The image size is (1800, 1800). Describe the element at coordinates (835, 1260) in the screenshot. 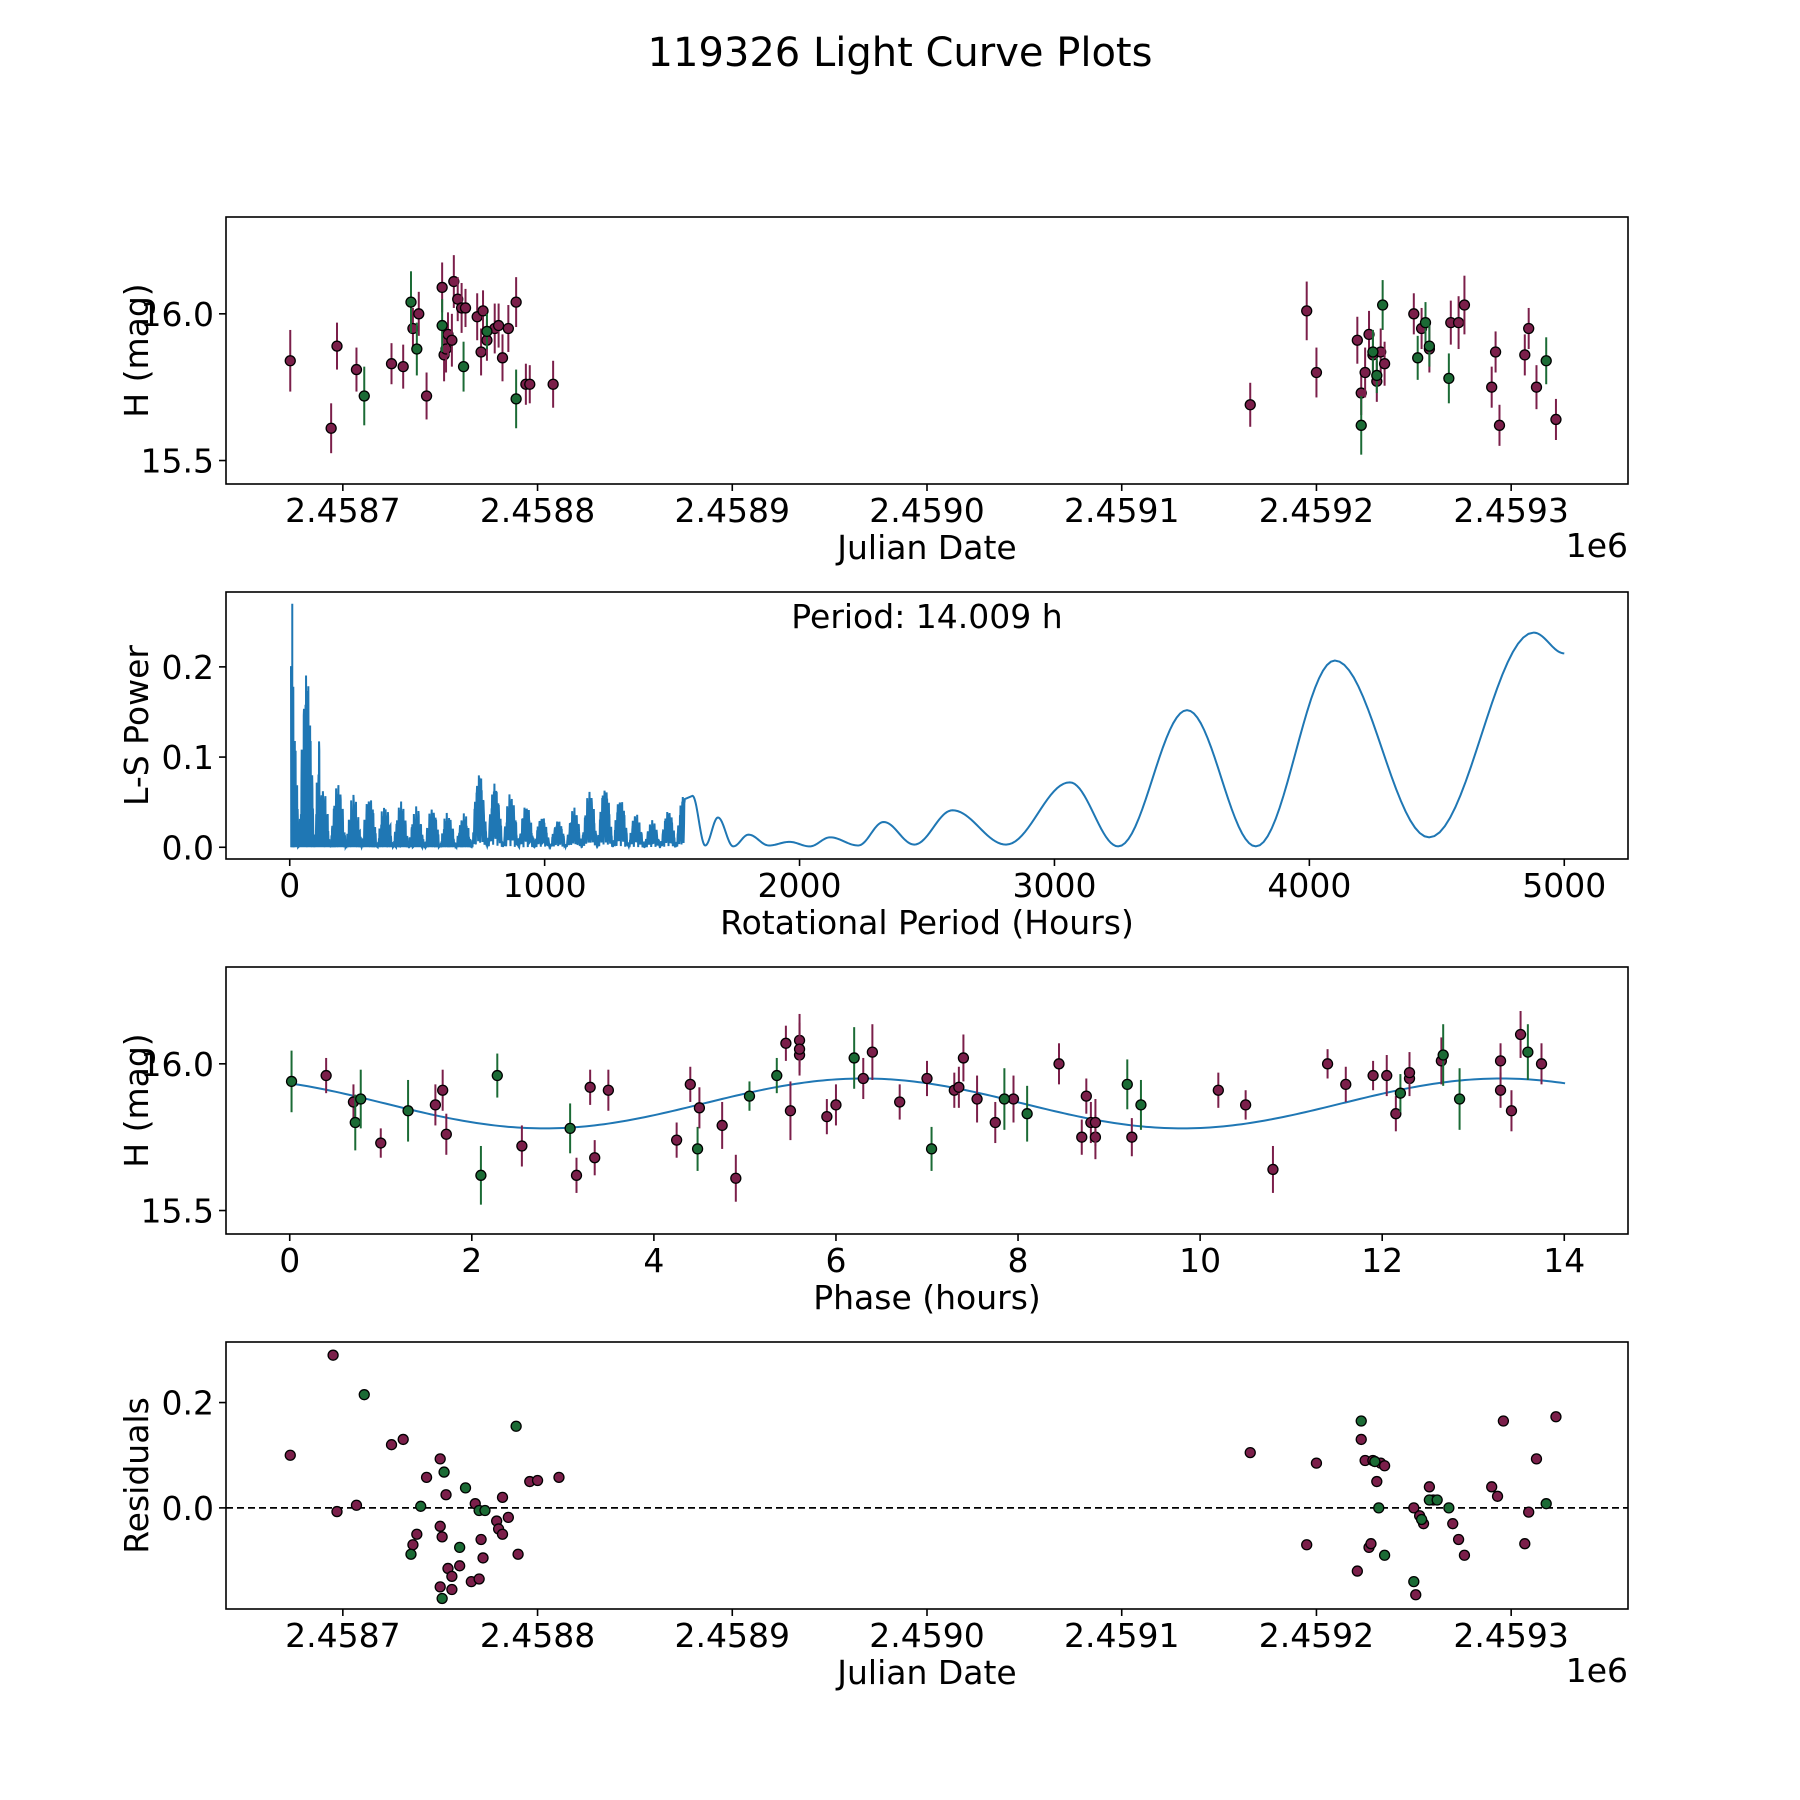

I see `x-tick-label: 6` at that location.